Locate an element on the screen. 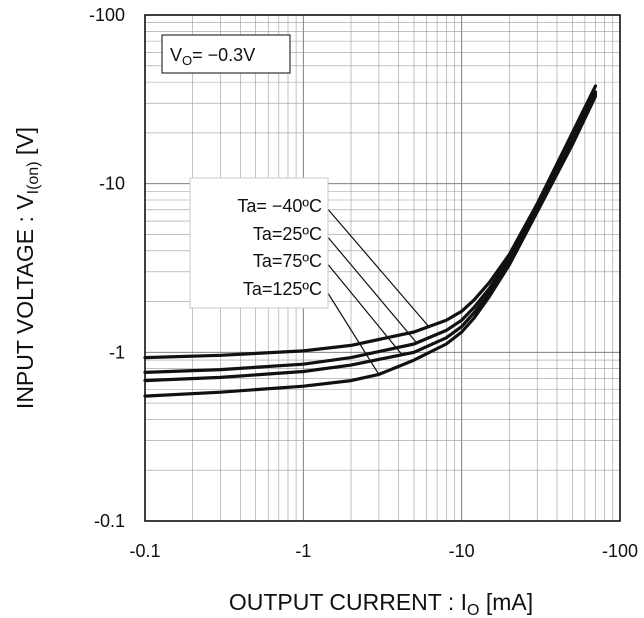 The height and width of the screenshot is (618, 644). legend-background is located at coordinates (259, 243).